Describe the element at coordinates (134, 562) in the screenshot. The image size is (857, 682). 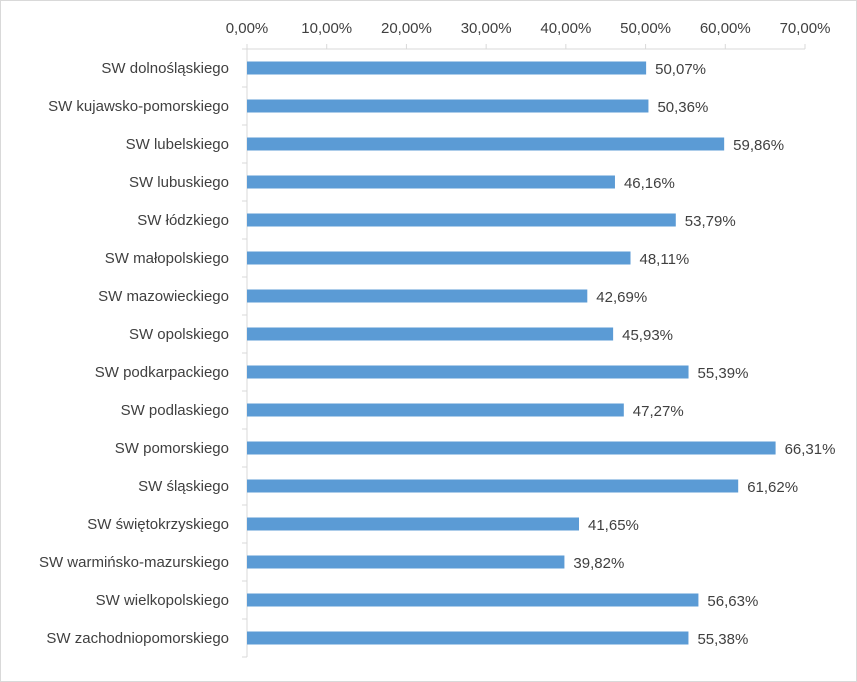
I see `category-label: SW warmińsko-mazurskiego` at that location.